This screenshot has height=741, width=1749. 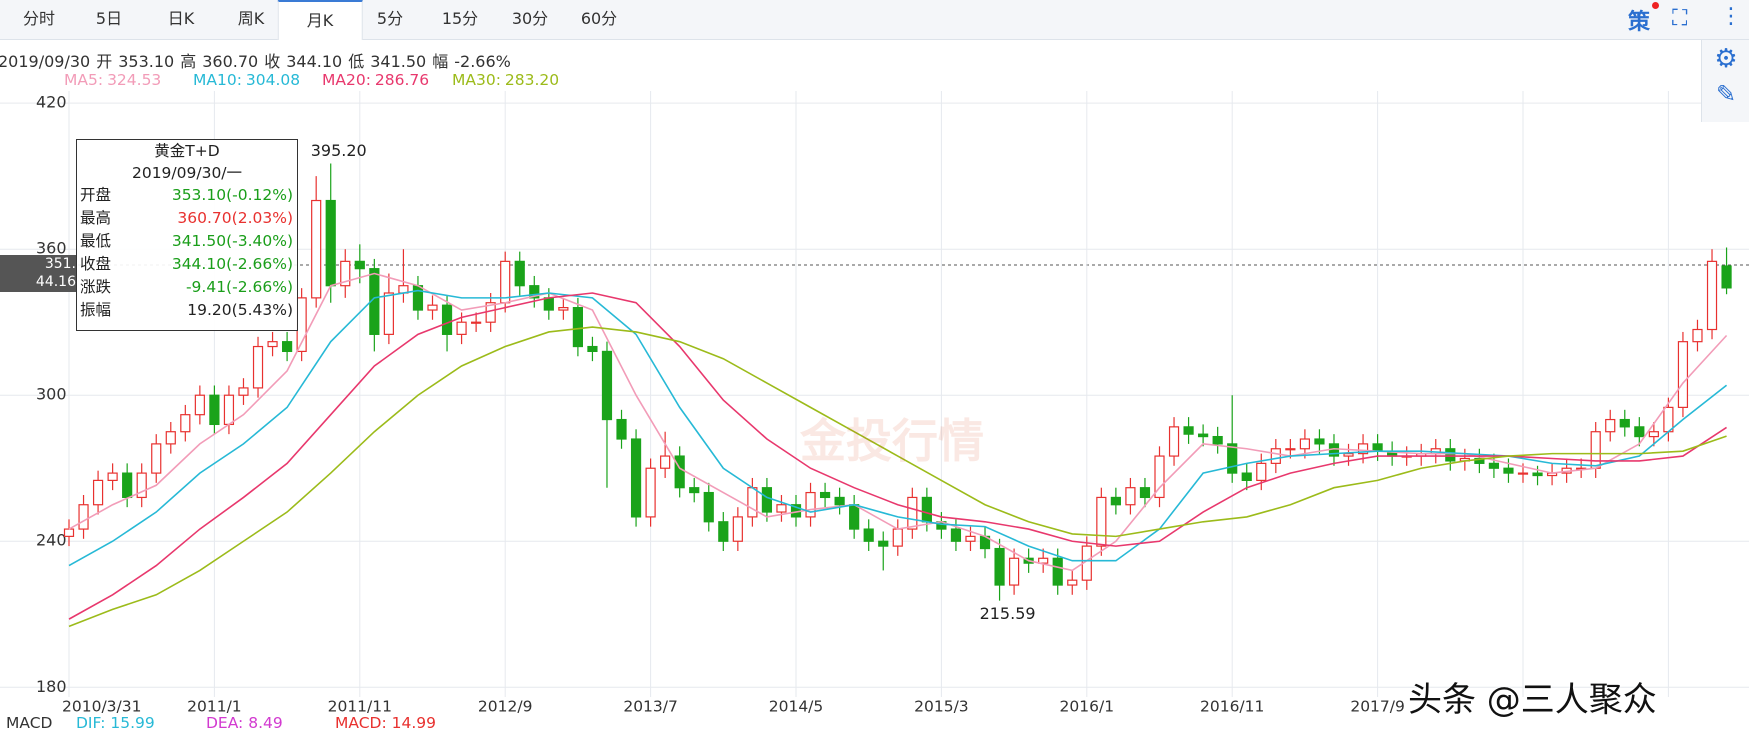 What do you see at coordinates (96, 287) in the screenshot?
I see `tooltip-label: 涨跌` at bounding box center [96, 287].